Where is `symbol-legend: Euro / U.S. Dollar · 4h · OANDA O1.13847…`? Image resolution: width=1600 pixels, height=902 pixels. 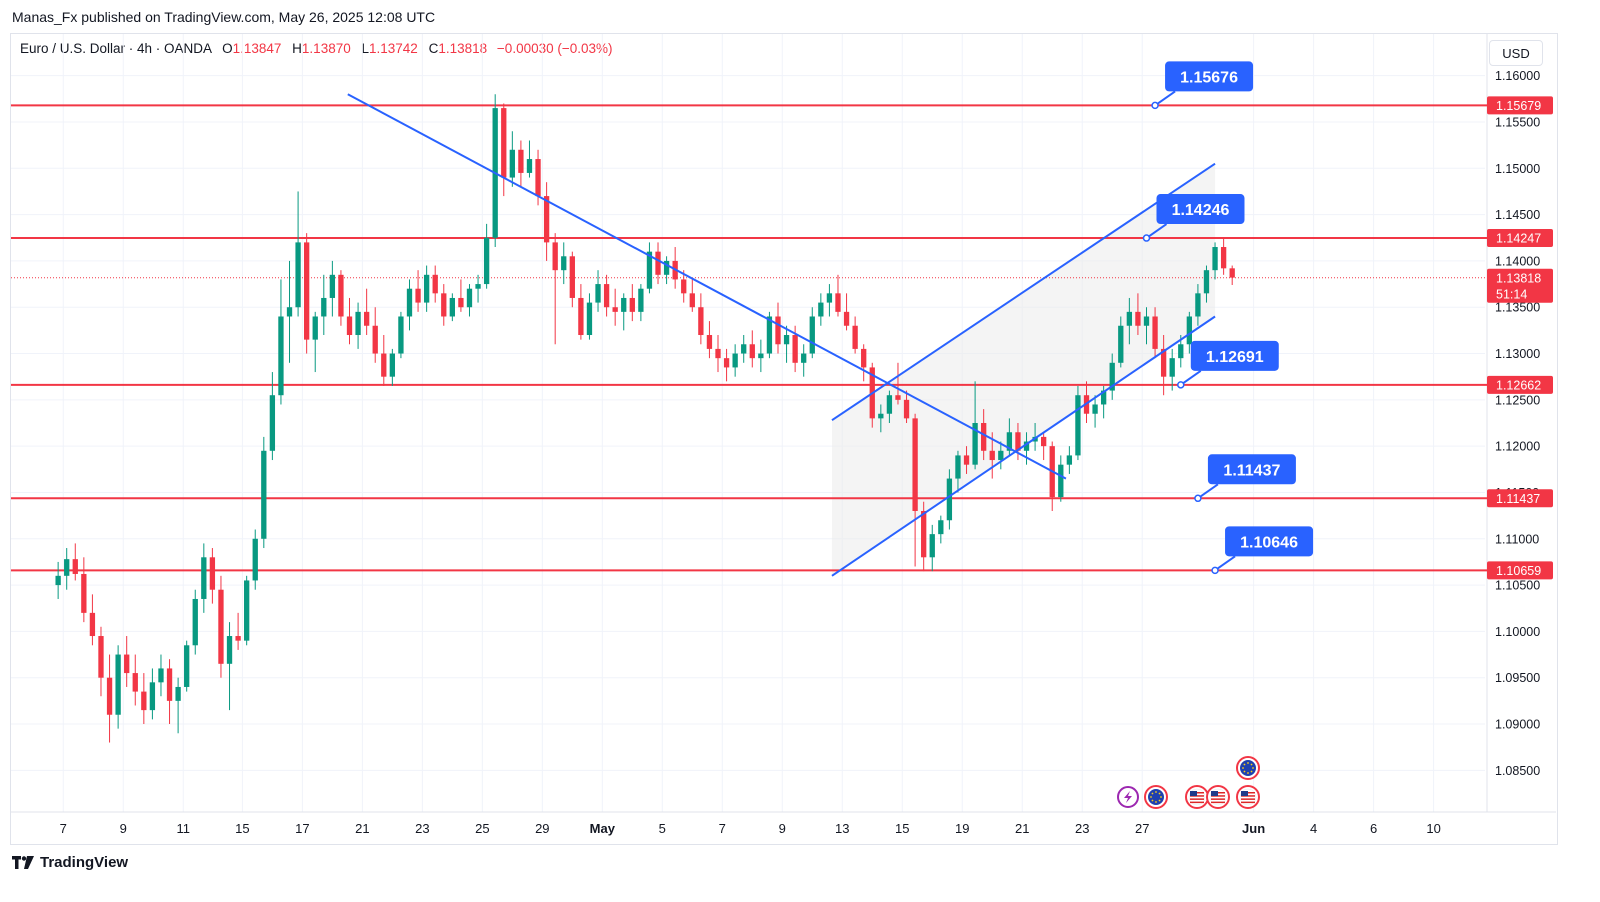
symbol-legend: Euro / U.S. Dollar · 4h · OANDA O1.13847… is located at coordinates (316, 48).